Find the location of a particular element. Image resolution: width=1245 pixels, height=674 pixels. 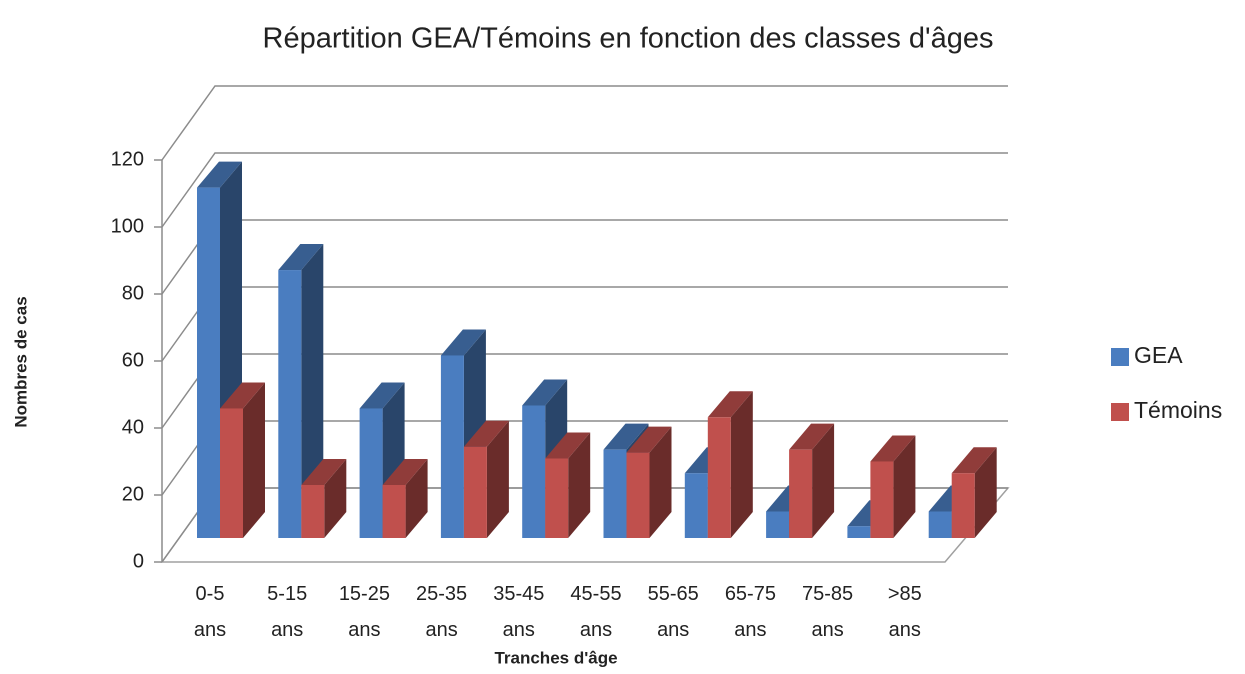

x-tick-label: 5-15 ans is located at coordinates (287, 612).